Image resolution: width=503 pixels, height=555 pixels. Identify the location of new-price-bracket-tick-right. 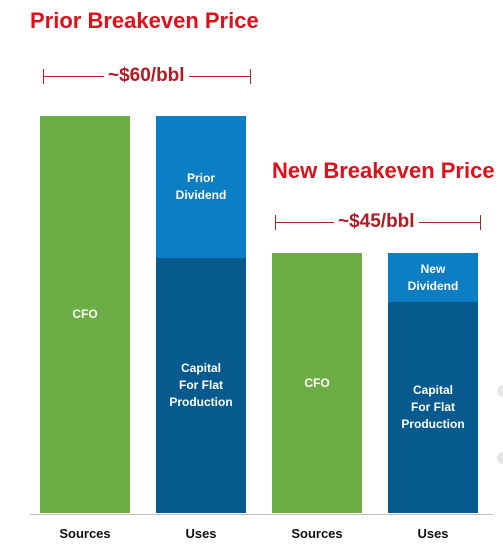
(480, 222).